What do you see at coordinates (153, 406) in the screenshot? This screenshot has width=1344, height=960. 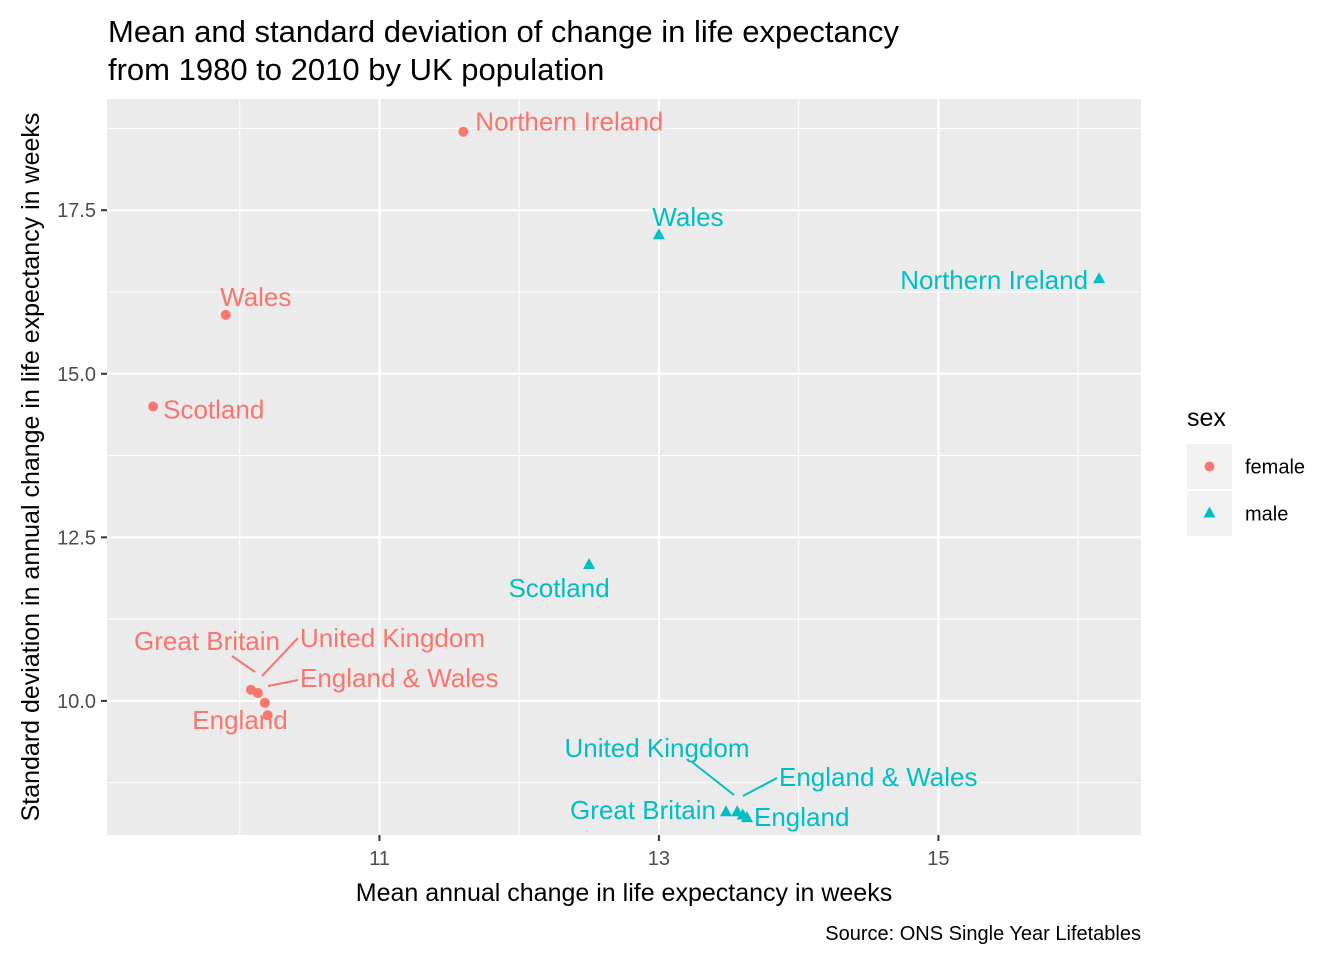 I see `point-female-scotland` at bounding box center [153, 406].